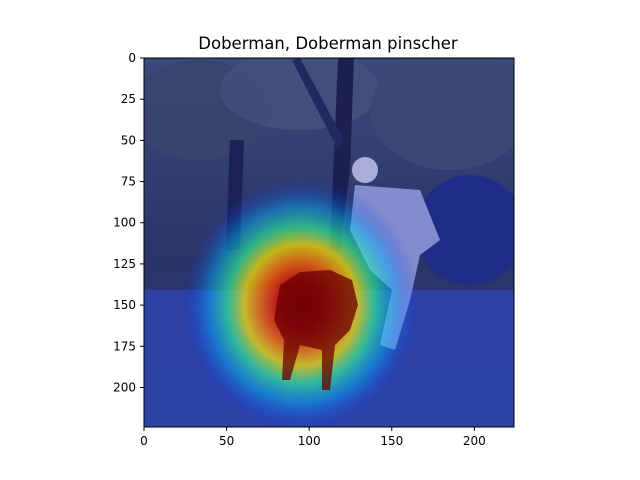 The height and width of the screenshot is (480, 640). What do you see at coordinates (391, 441) in the screenshot?
I see `x-tick-label: 150` at bounding box center [391, 441].